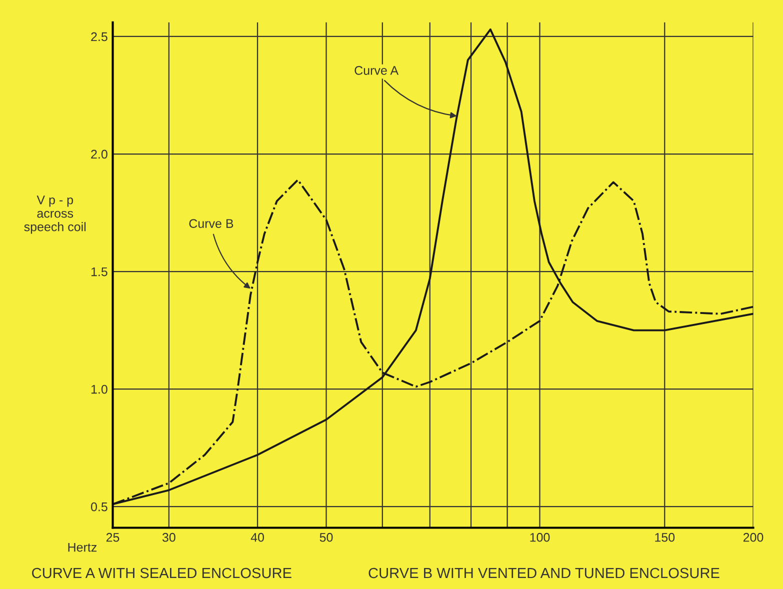 The height and width of the screenshot is (589, 783). I want to click on x-tick-label: 50, so click(326, 537).